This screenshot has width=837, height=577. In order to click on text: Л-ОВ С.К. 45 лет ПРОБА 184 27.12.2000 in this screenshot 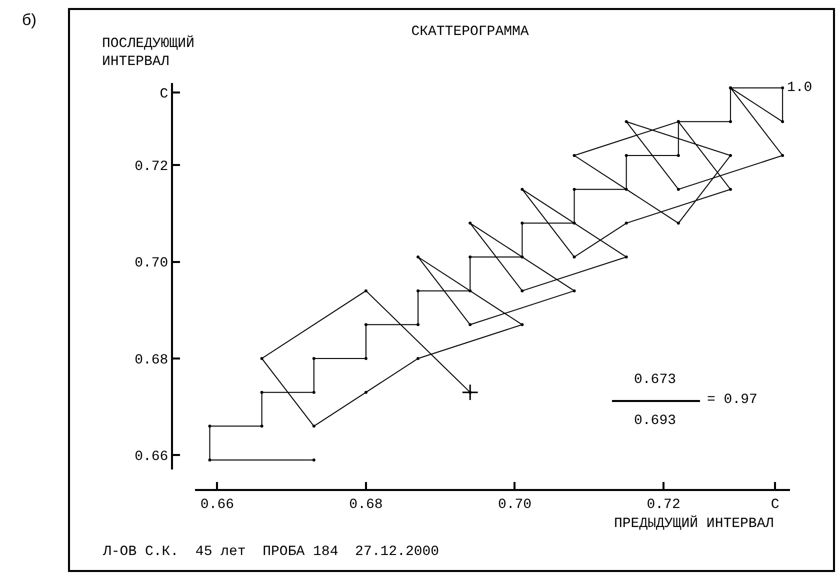, I will do `click(271, 552)`.